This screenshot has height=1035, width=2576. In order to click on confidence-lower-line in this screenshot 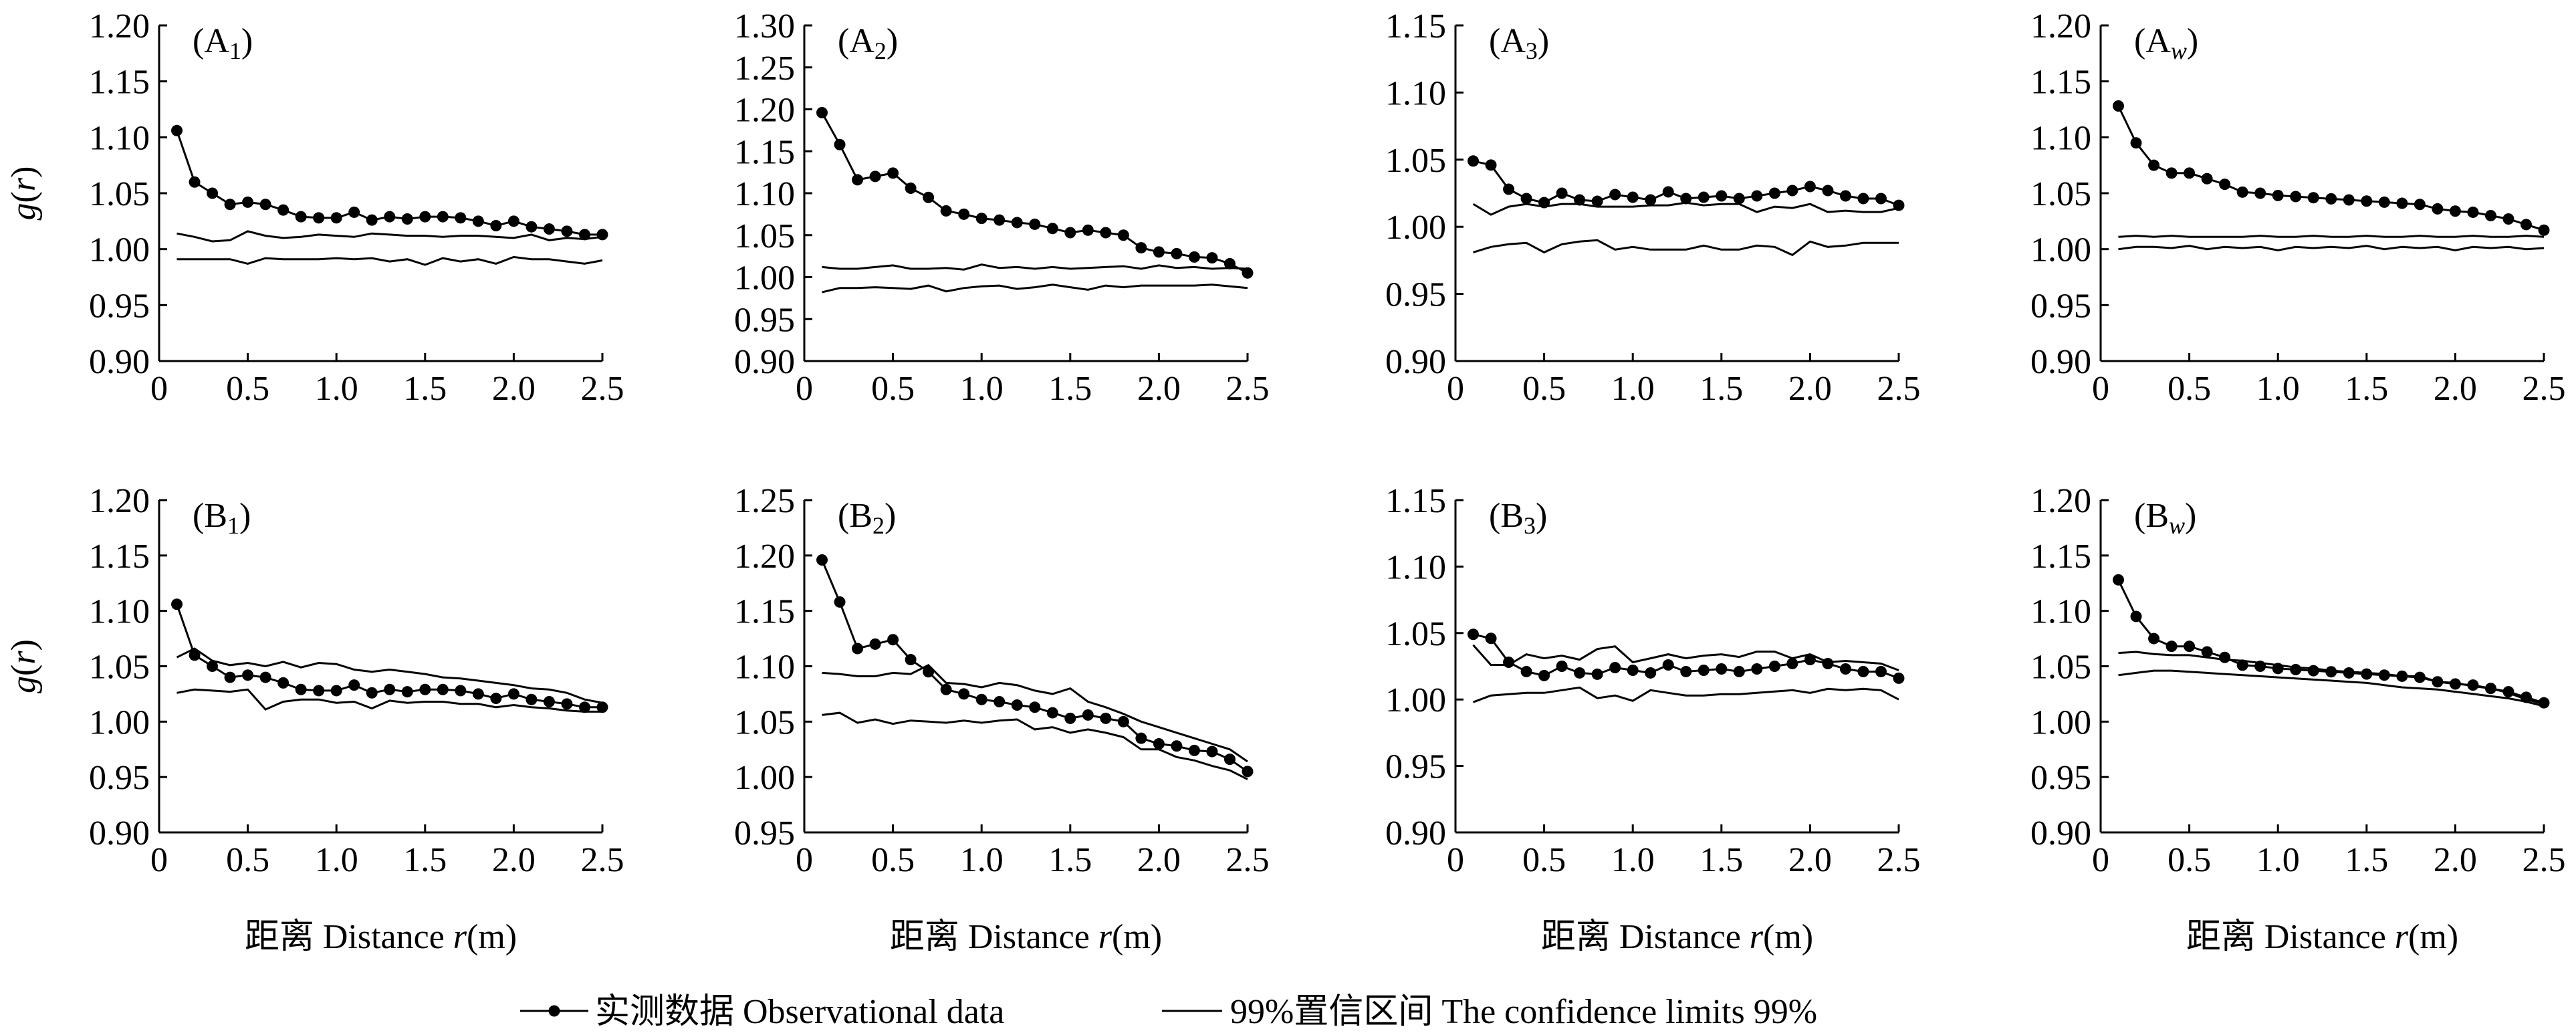, I will do `click(390, 260)`.